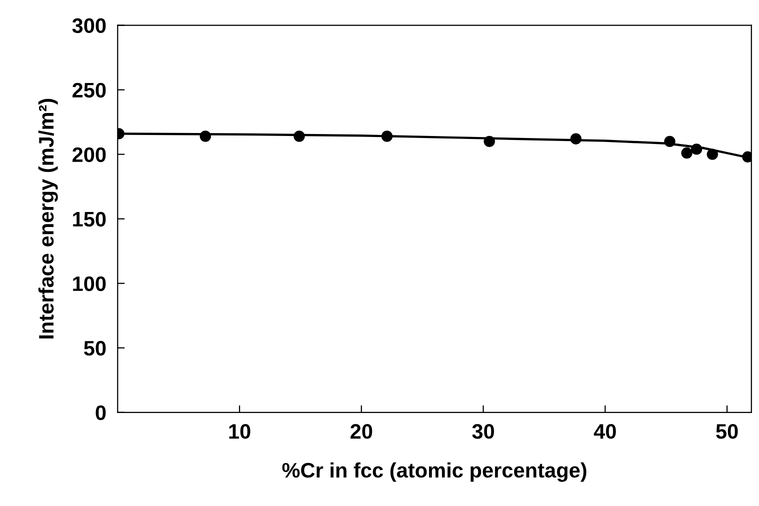 This screenshot has height=506, width=759. I want to click on y-tick-label: 0, so click(101, 412).